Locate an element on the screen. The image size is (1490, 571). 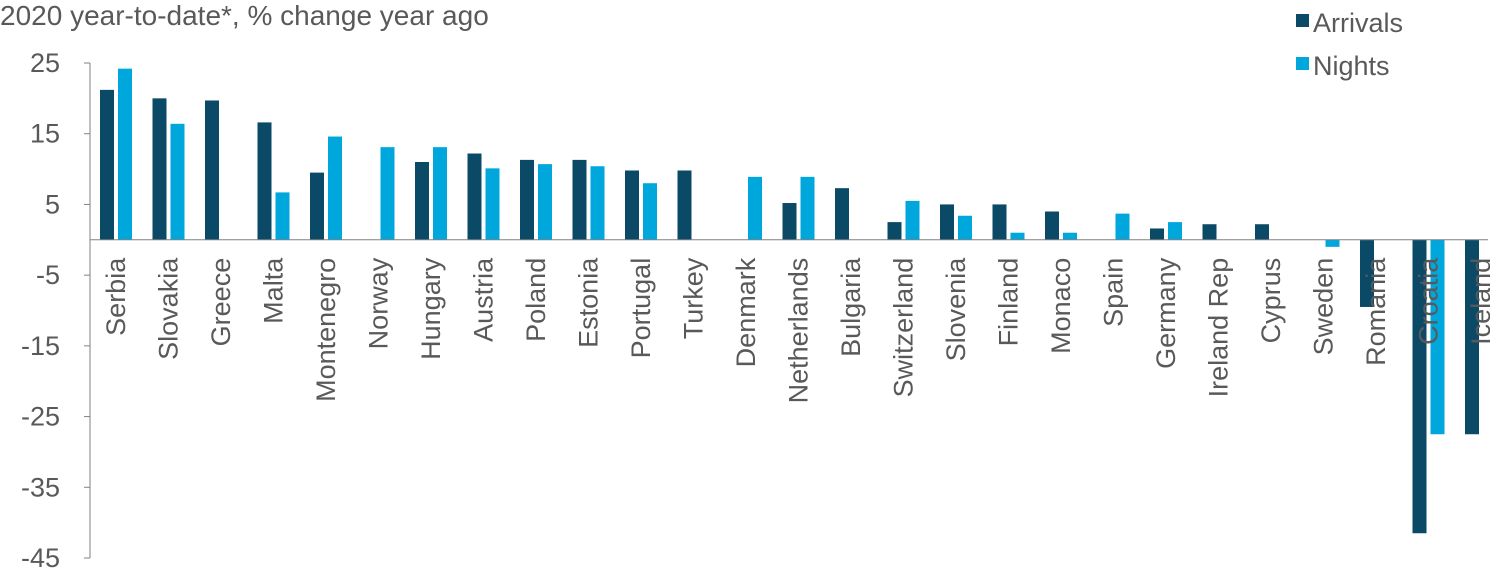
y-tick-label: -25 is located at coordinates (40, 417).